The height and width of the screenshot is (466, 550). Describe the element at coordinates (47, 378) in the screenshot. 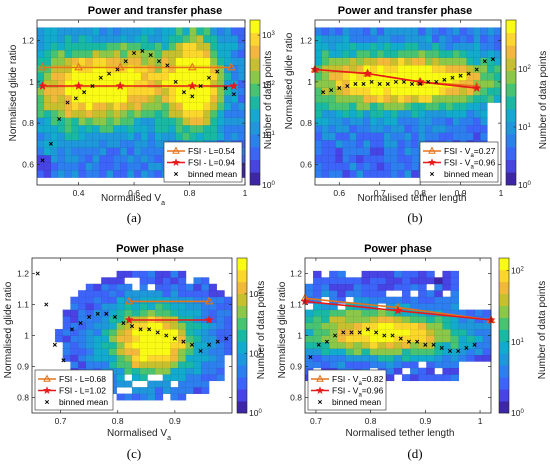

I see `legend-marker` at that location.